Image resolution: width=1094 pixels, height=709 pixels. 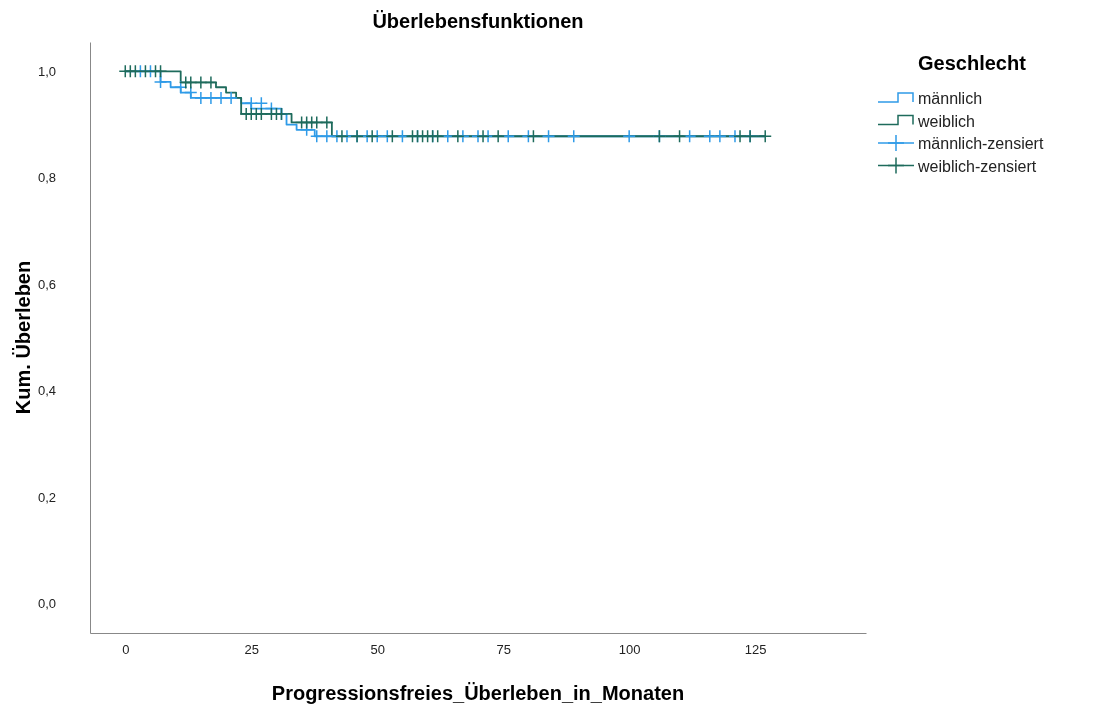 What do you see at coordinates (126, 650) in the screenshot?
I see `x-tick-label: 0` at bounding box center [126, 650].